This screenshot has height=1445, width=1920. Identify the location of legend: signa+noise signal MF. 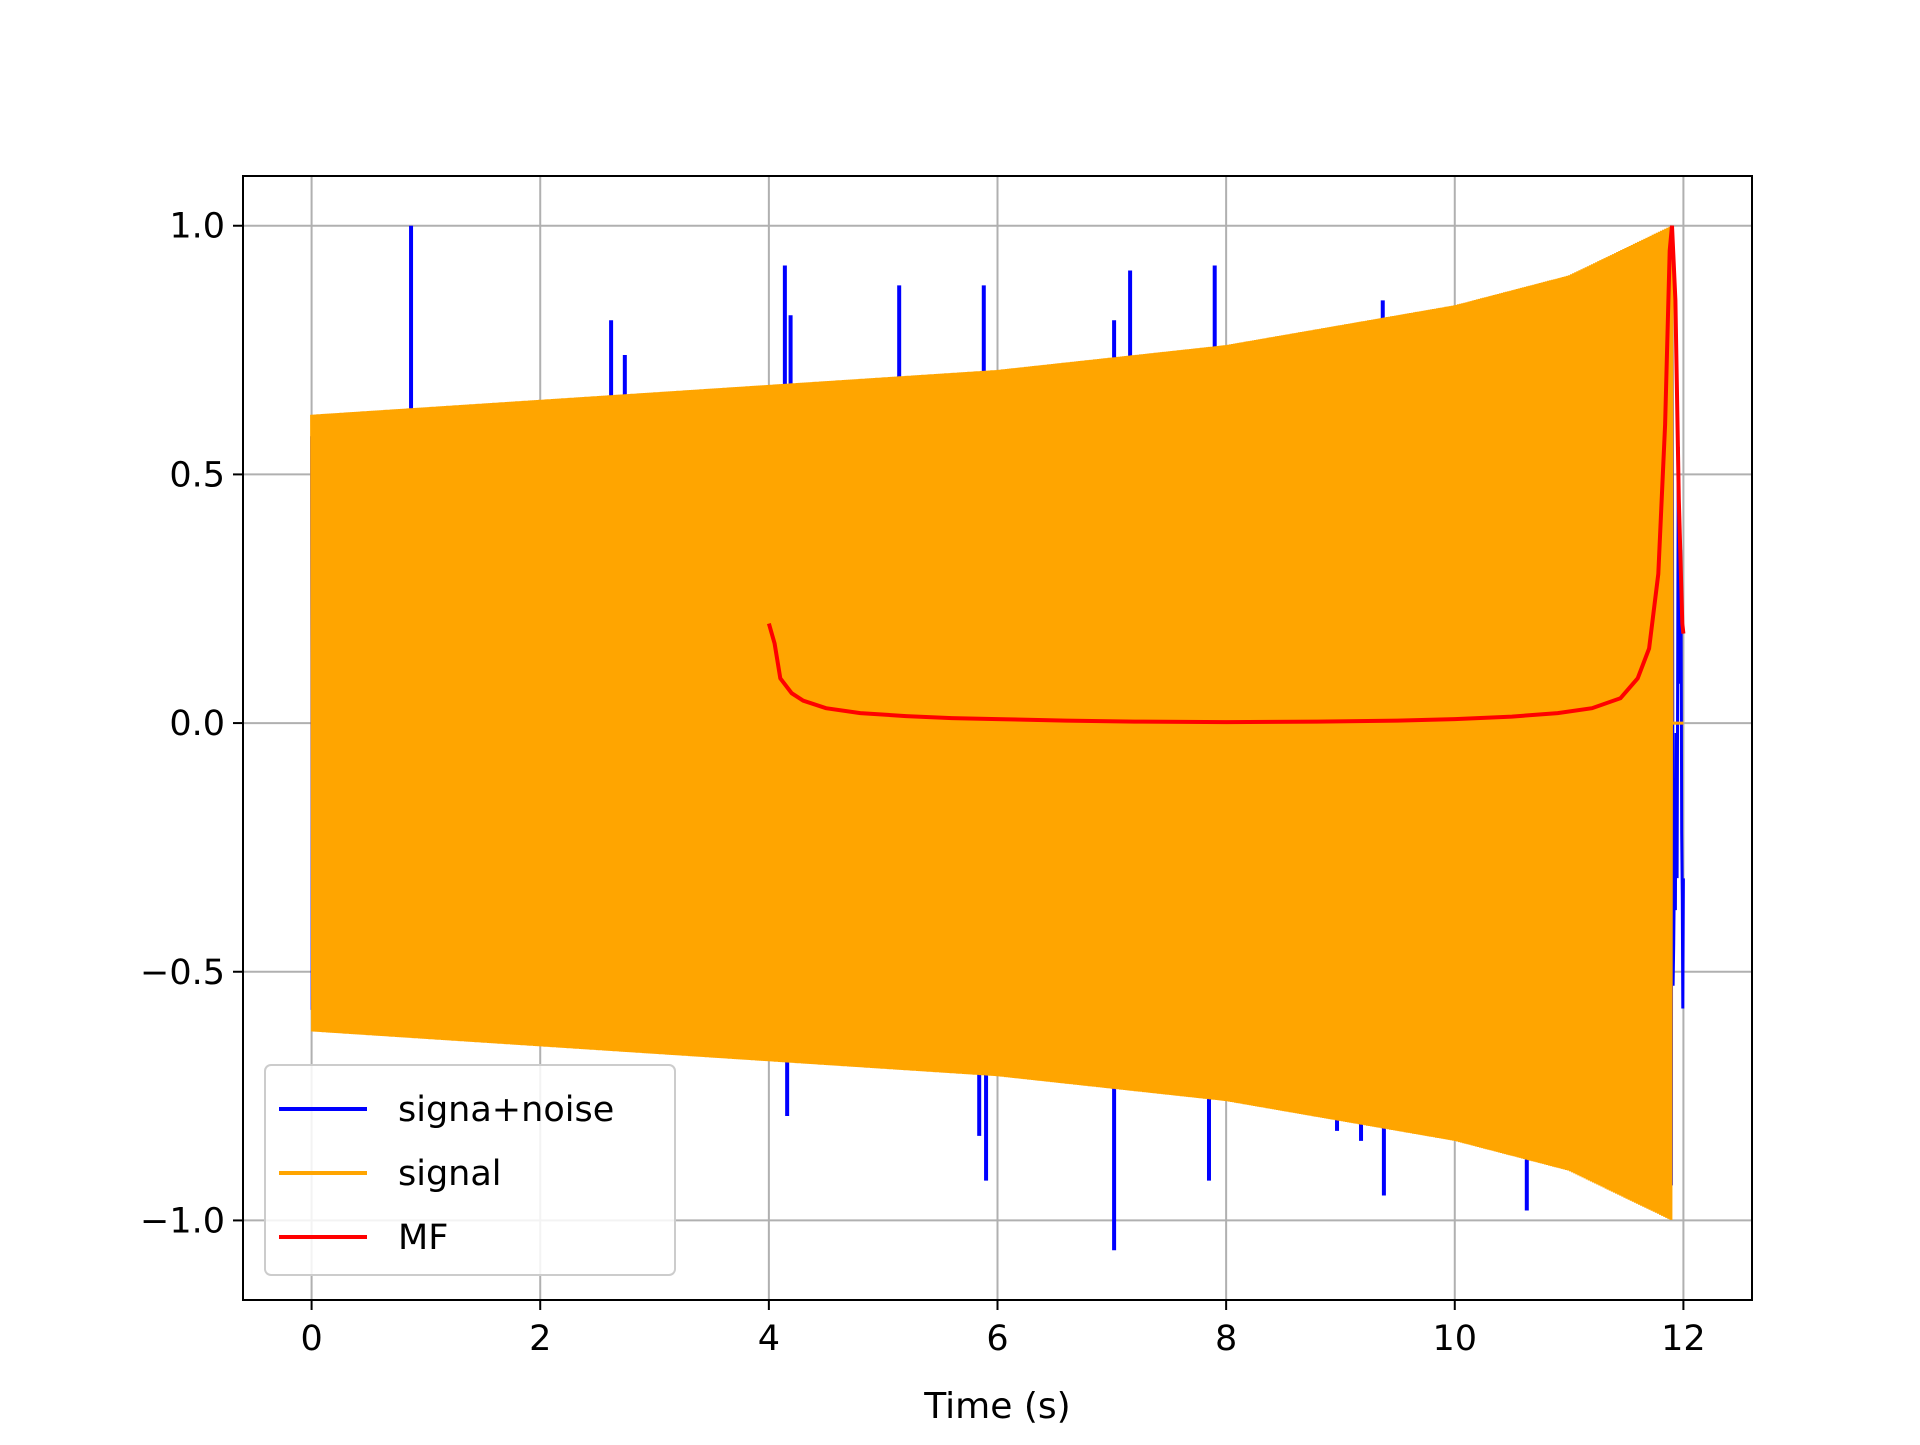
(470, 1170).